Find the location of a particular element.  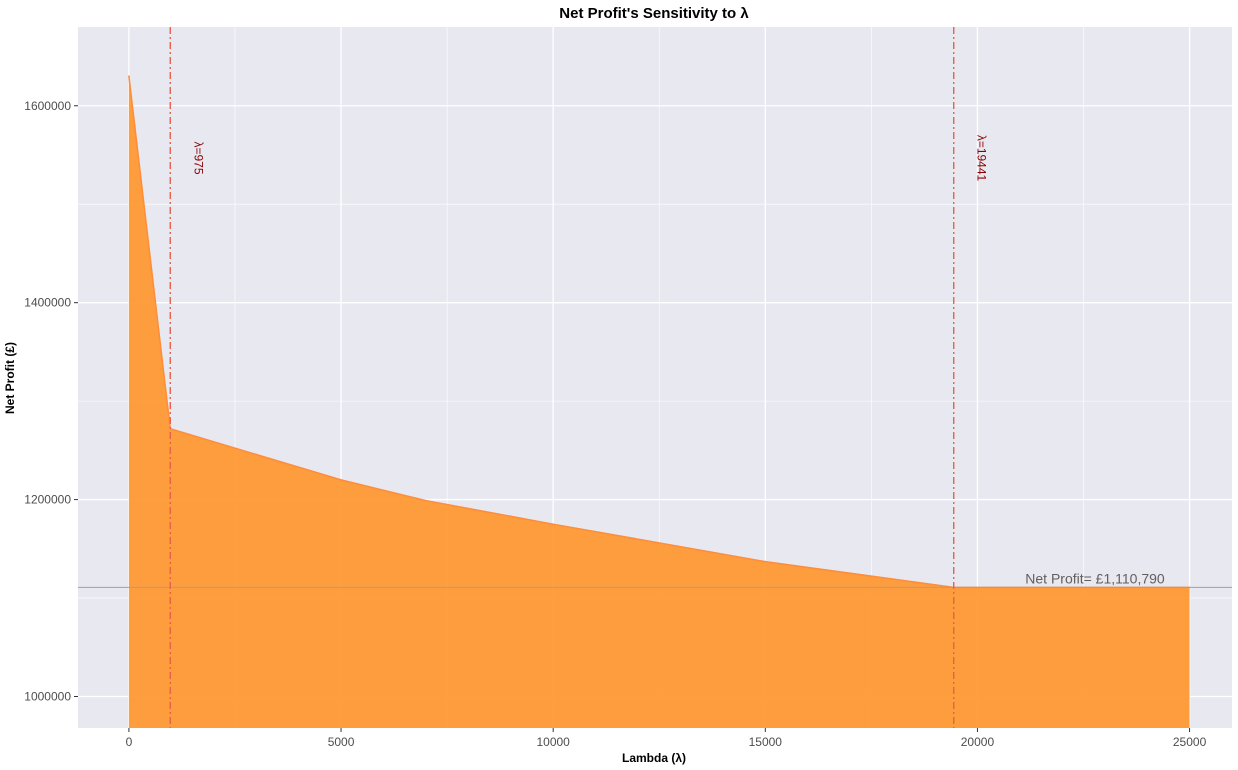

lambda-vline-label: λ=975 is located at coordinates (198, 157).